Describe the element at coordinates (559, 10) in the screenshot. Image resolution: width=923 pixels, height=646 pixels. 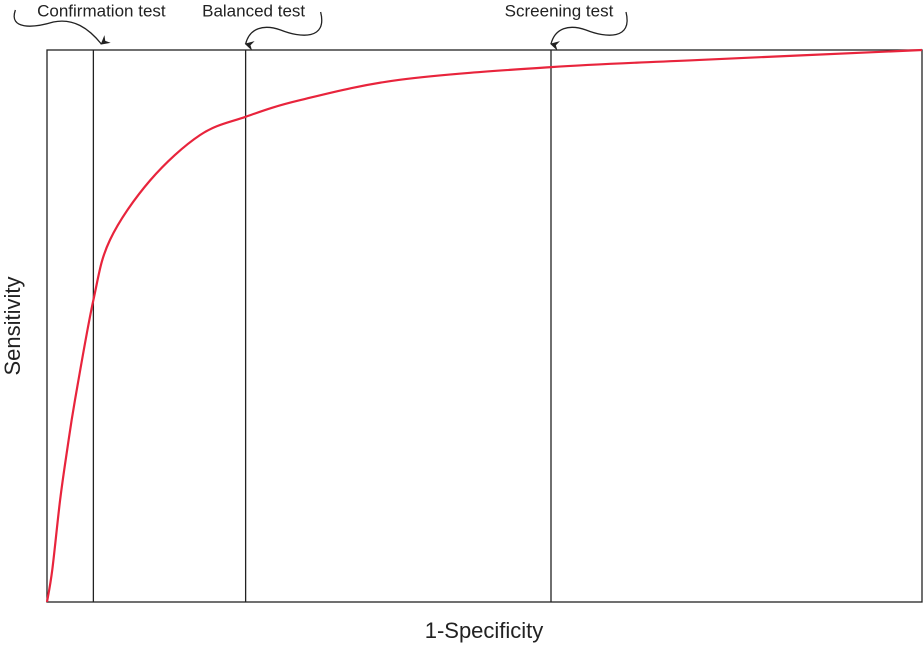
I see `annotation-label: Screening test` at that location.